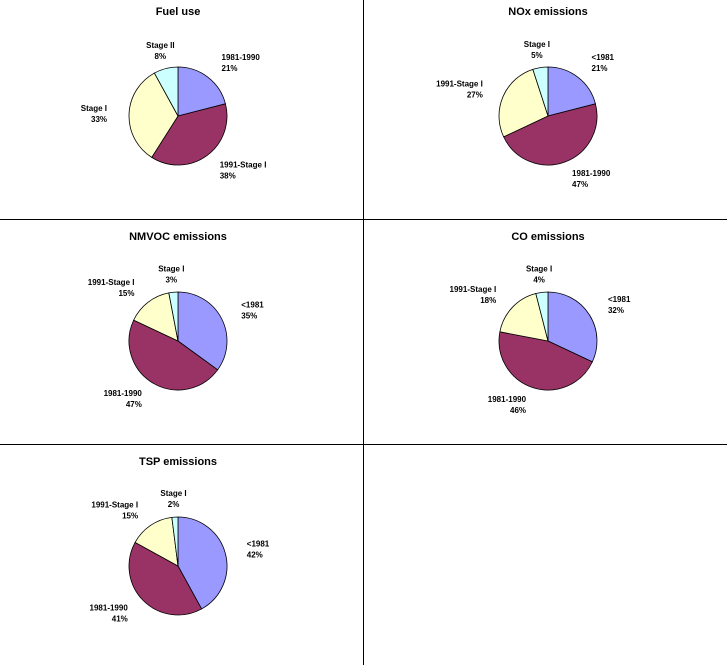 This screenshot has height=665, width=727. Describe the element at coordinates (547, 237) in the screenshot. I see `chart-title: CO emissions` at that location.